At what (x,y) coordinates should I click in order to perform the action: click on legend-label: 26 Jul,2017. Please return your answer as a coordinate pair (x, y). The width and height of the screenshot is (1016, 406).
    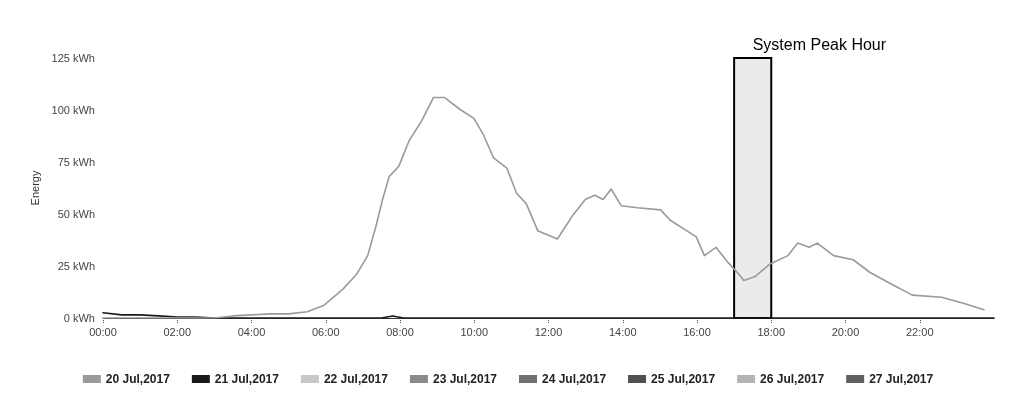
    Looking at the image, I should click on (792, 379).